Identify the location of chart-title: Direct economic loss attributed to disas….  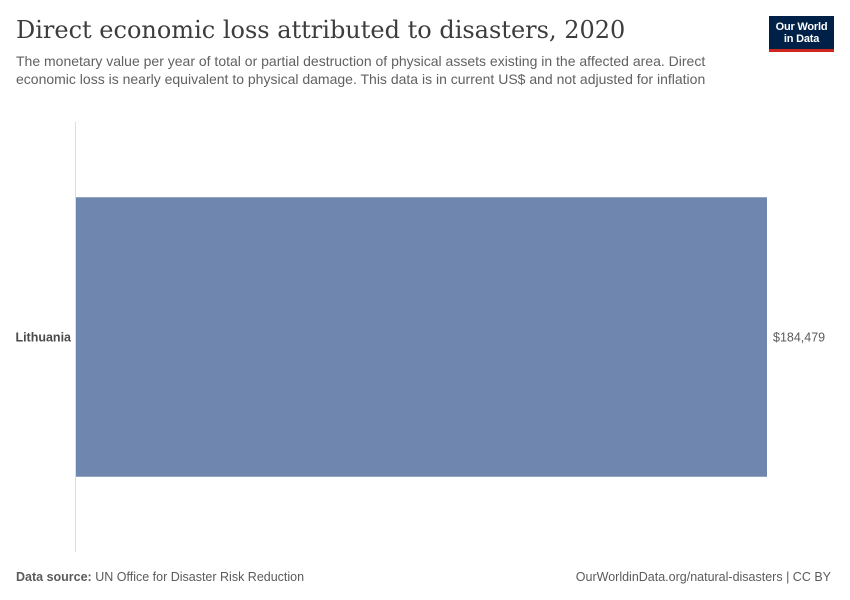
(321, 30).